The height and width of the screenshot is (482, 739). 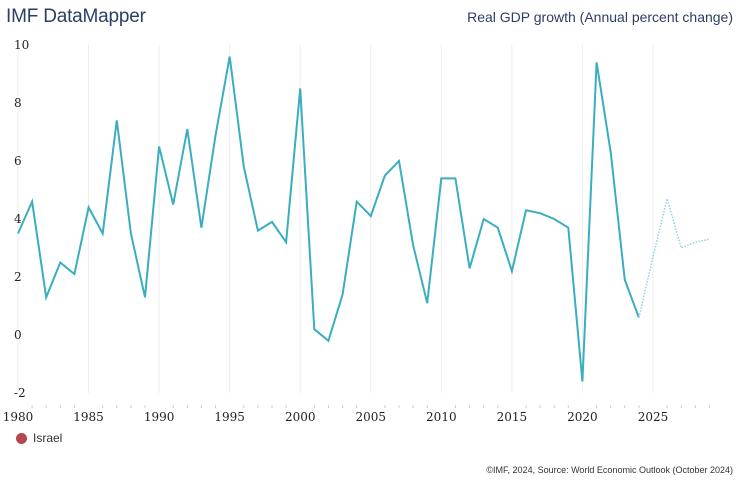 I want to click on data-point-2021, so click(x=597, y=62).